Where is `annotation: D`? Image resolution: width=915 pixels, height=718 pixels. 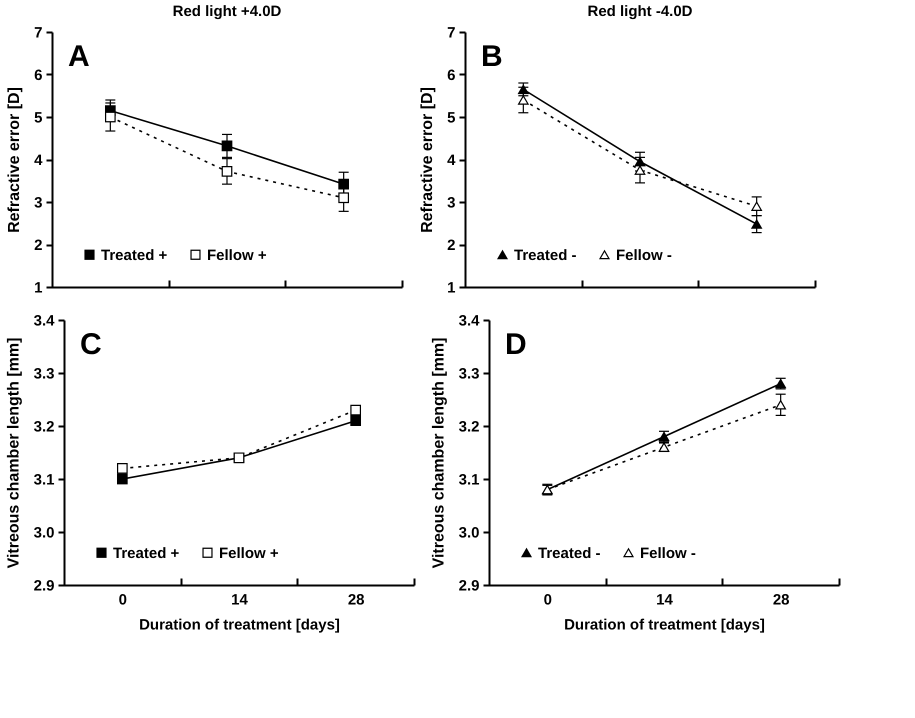 annotation: D is located at coordinates (516, 344).